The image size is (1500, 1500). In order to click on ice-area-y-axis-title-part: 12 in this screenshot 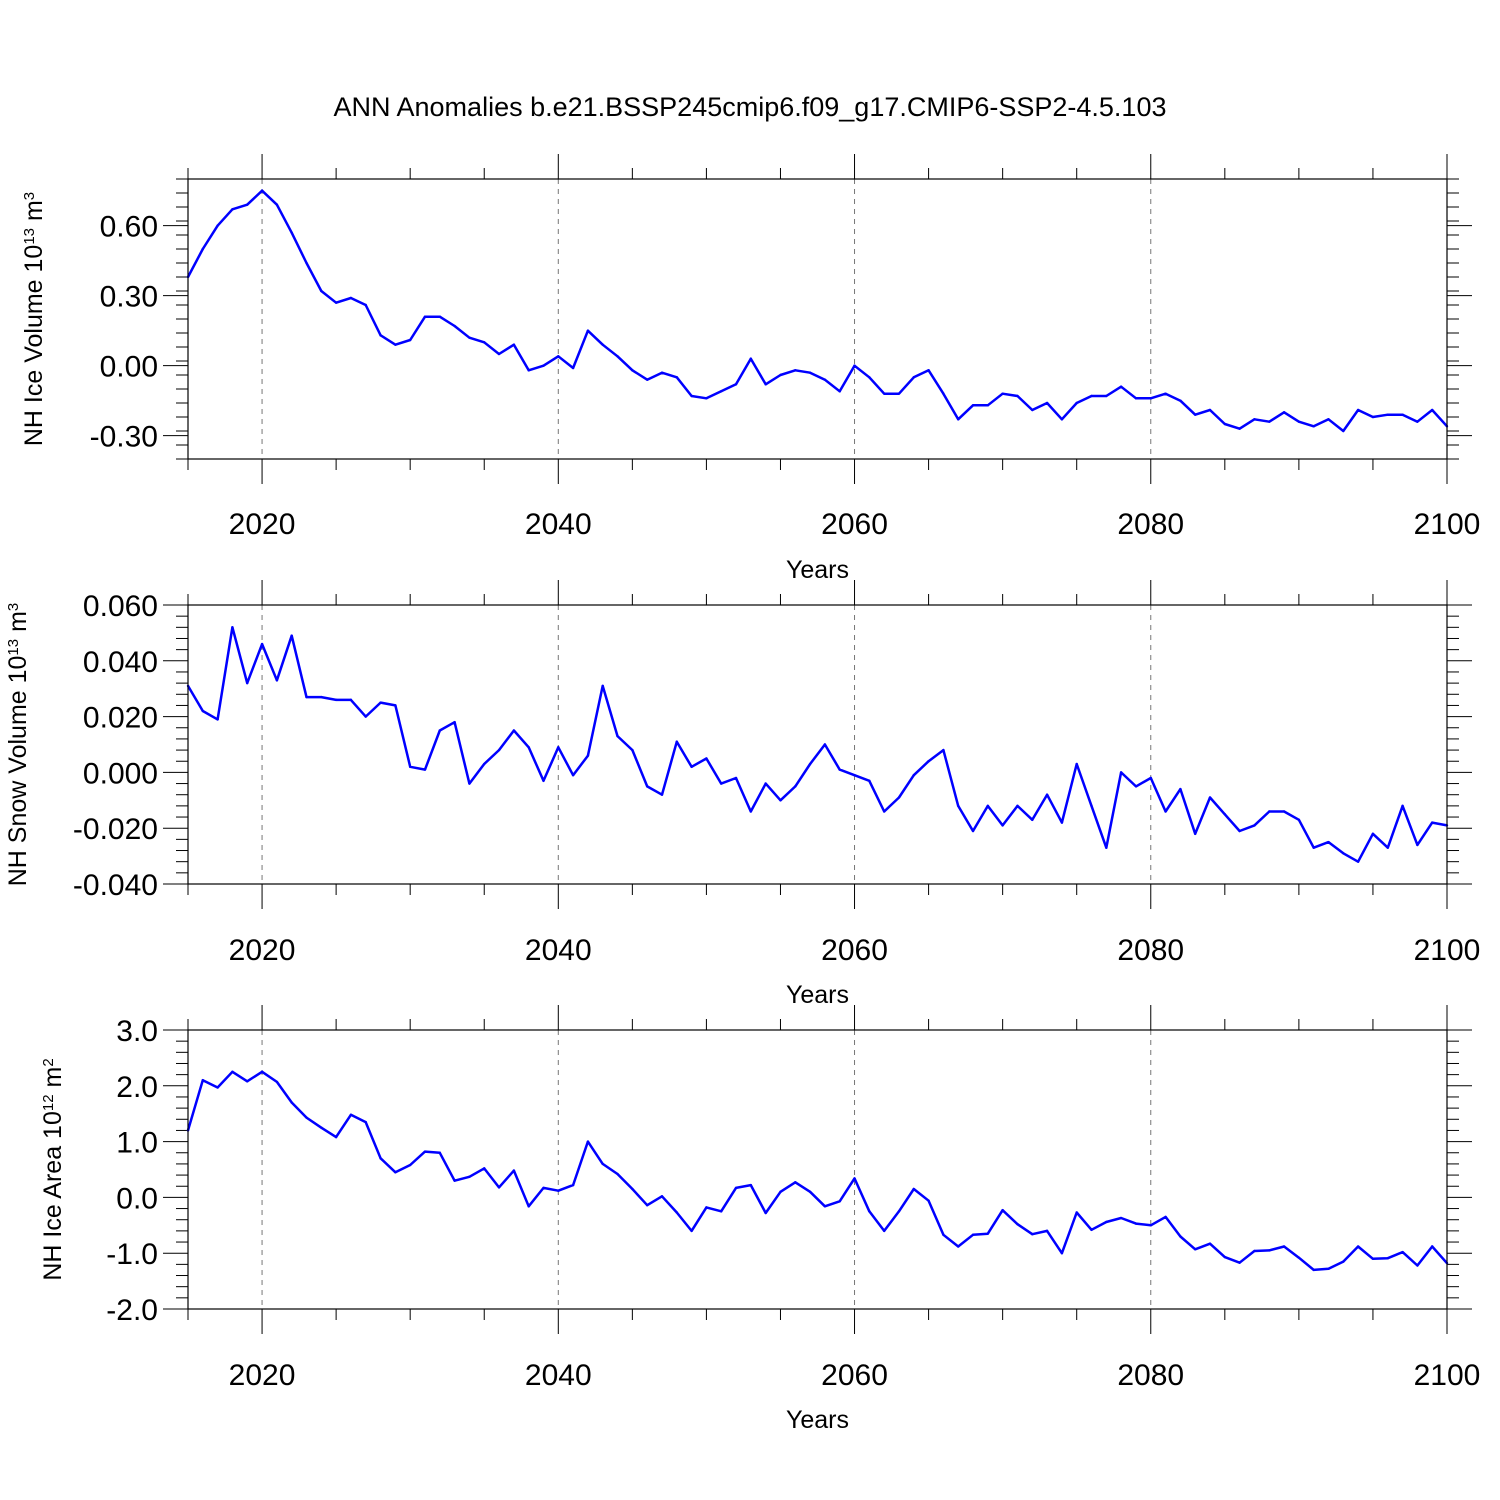, I will do `click(48, 1102)`.